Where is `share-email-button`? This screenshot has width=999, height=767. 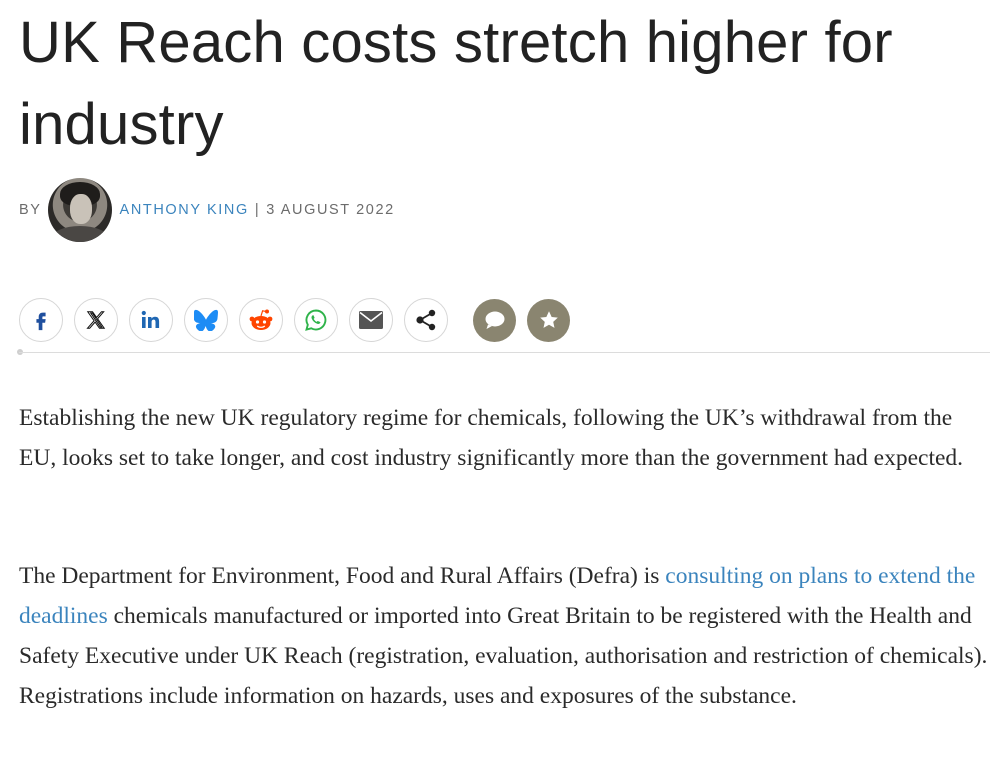 share-email-button is located at coordinates (371, 320).